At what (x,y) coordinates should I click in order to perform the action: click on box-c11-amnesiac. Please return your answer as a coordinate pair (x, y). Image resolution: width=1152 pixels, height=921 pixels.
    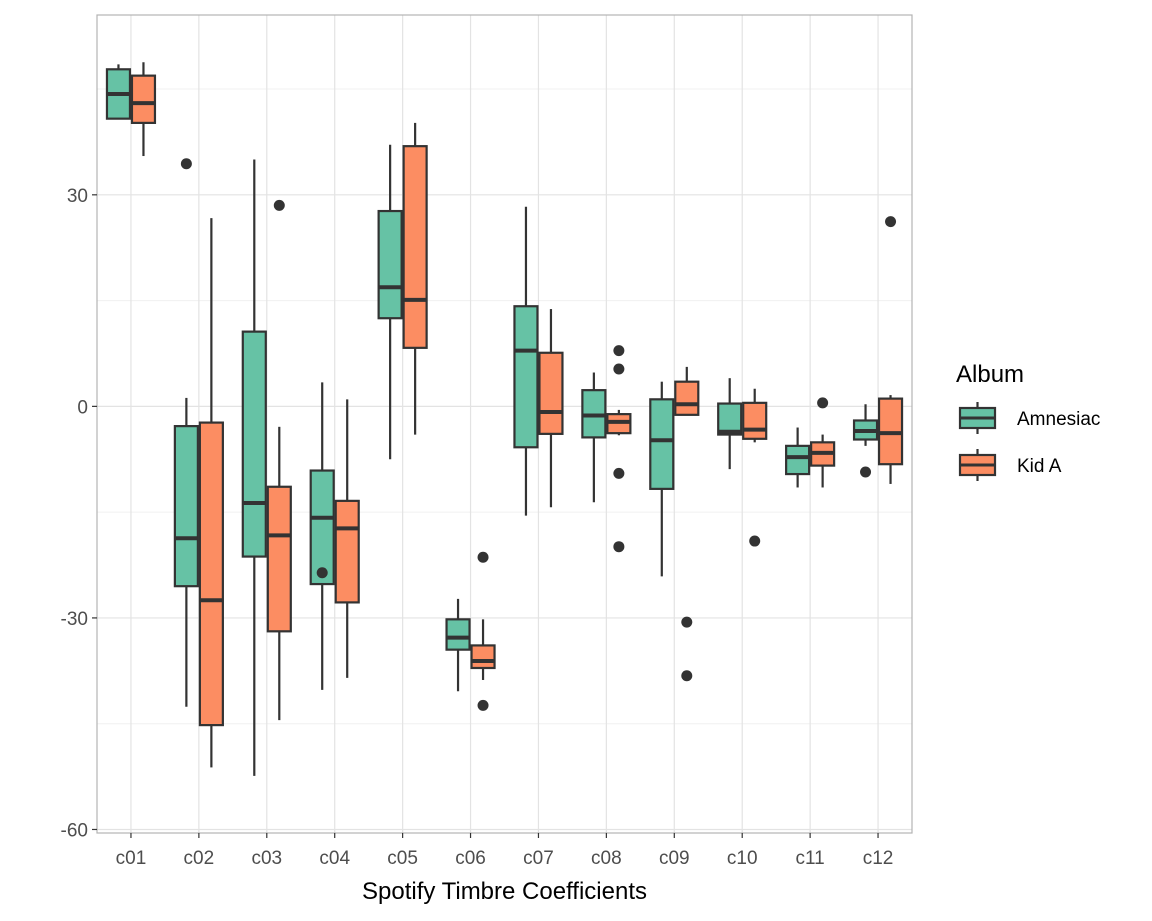
    Looking at the image, I should click on (798, 457).